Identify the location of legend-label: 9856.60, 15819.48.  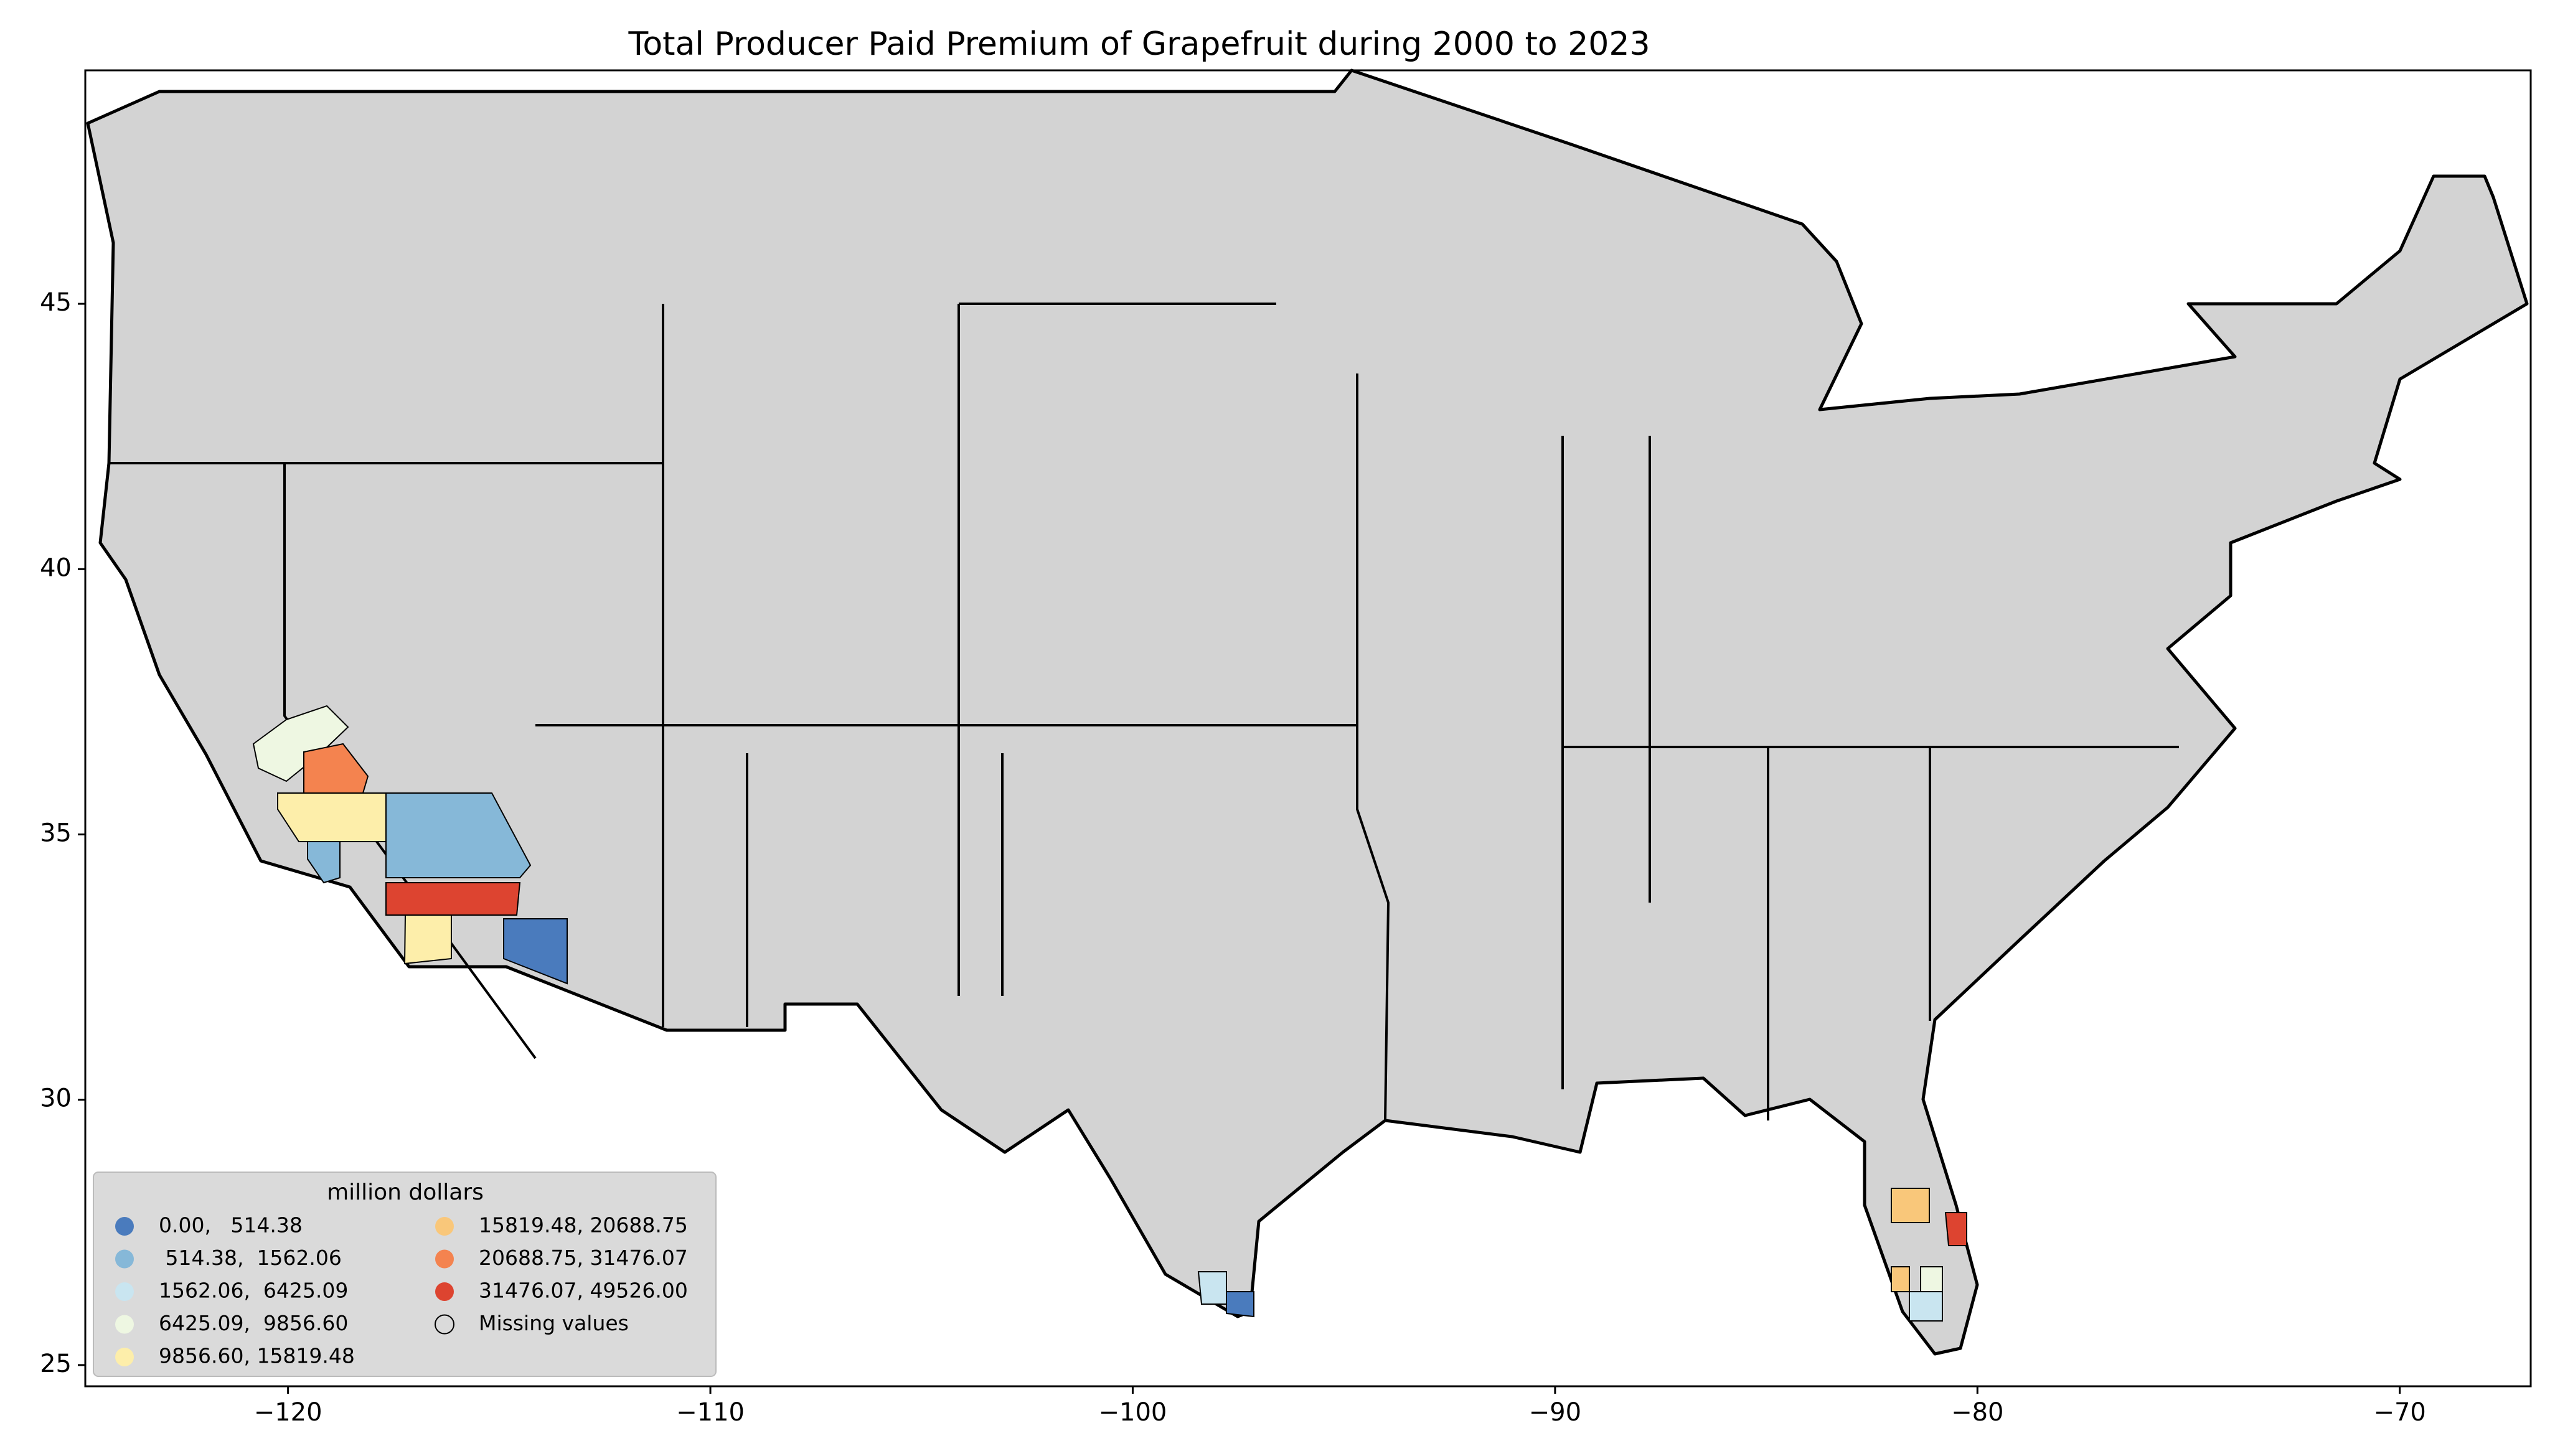
(257, 1356).